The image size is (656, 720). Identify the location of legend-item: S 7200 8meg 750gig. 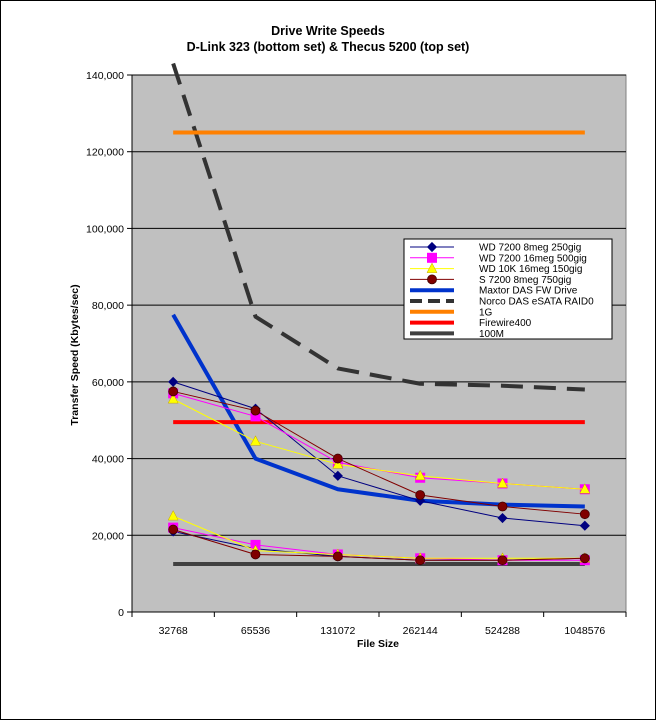
(490, 280).